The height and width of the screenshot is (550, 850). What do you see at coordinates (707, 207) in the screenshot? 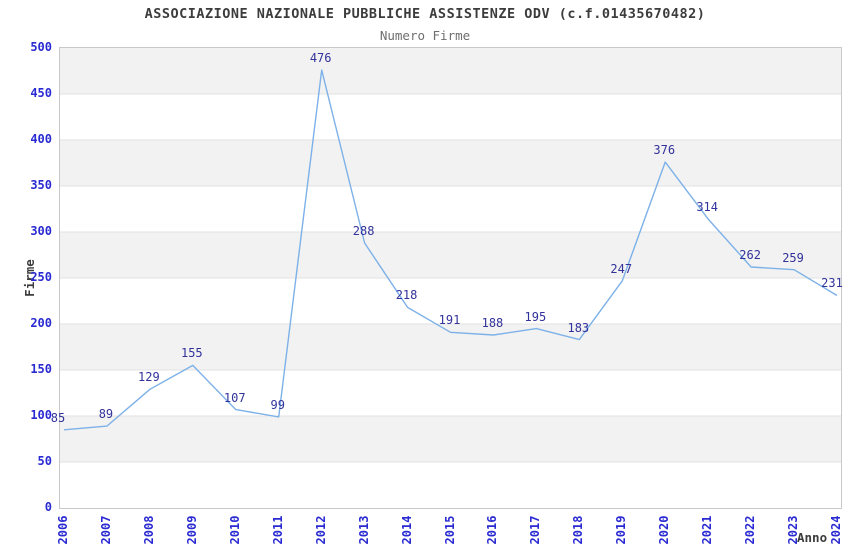
I see `data-value-label: 314` at bounding box center [707, 207].